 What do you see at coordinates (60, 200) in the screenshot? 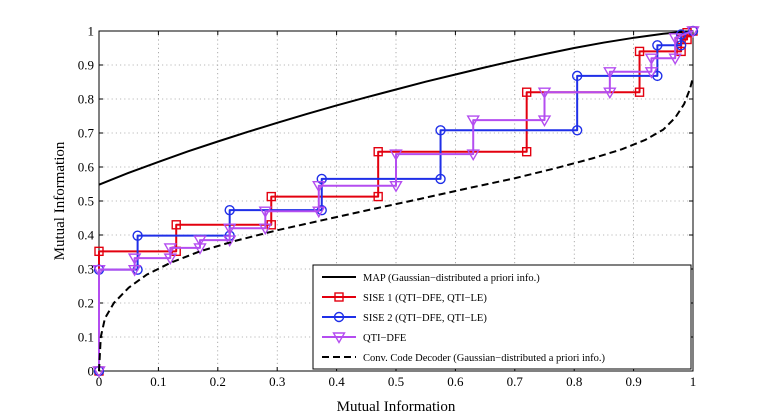
I see `y-axis-label: Mutual Information` at bounding box center [60, 200].